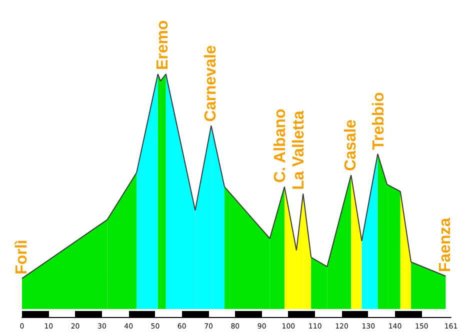  Describe the element at coordinates (22, 257) in the screenshot. I see `annotation: Forlì` at that location.